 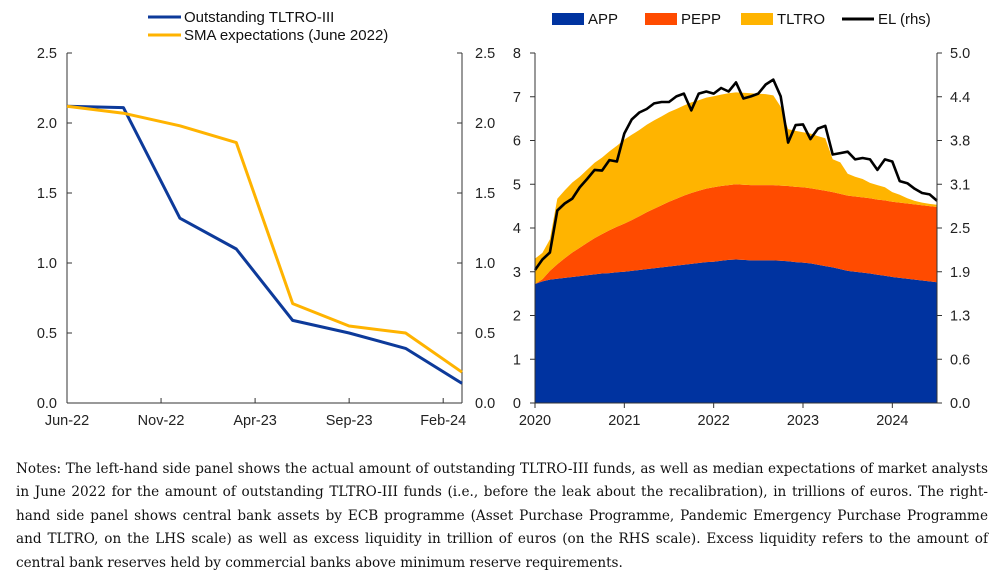 I want to click on right-area-pepp, so click(x=736, y=234).